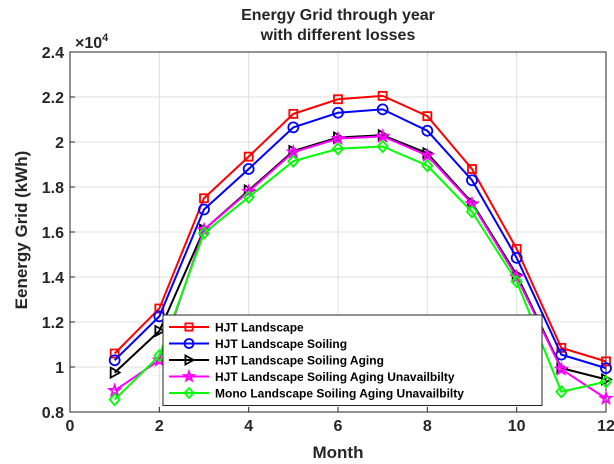 This screenshot has width=614, height=464. I want to click on legend-label: HJT Landscape Soiling Aging Unavailbilty, so click(335, 377).